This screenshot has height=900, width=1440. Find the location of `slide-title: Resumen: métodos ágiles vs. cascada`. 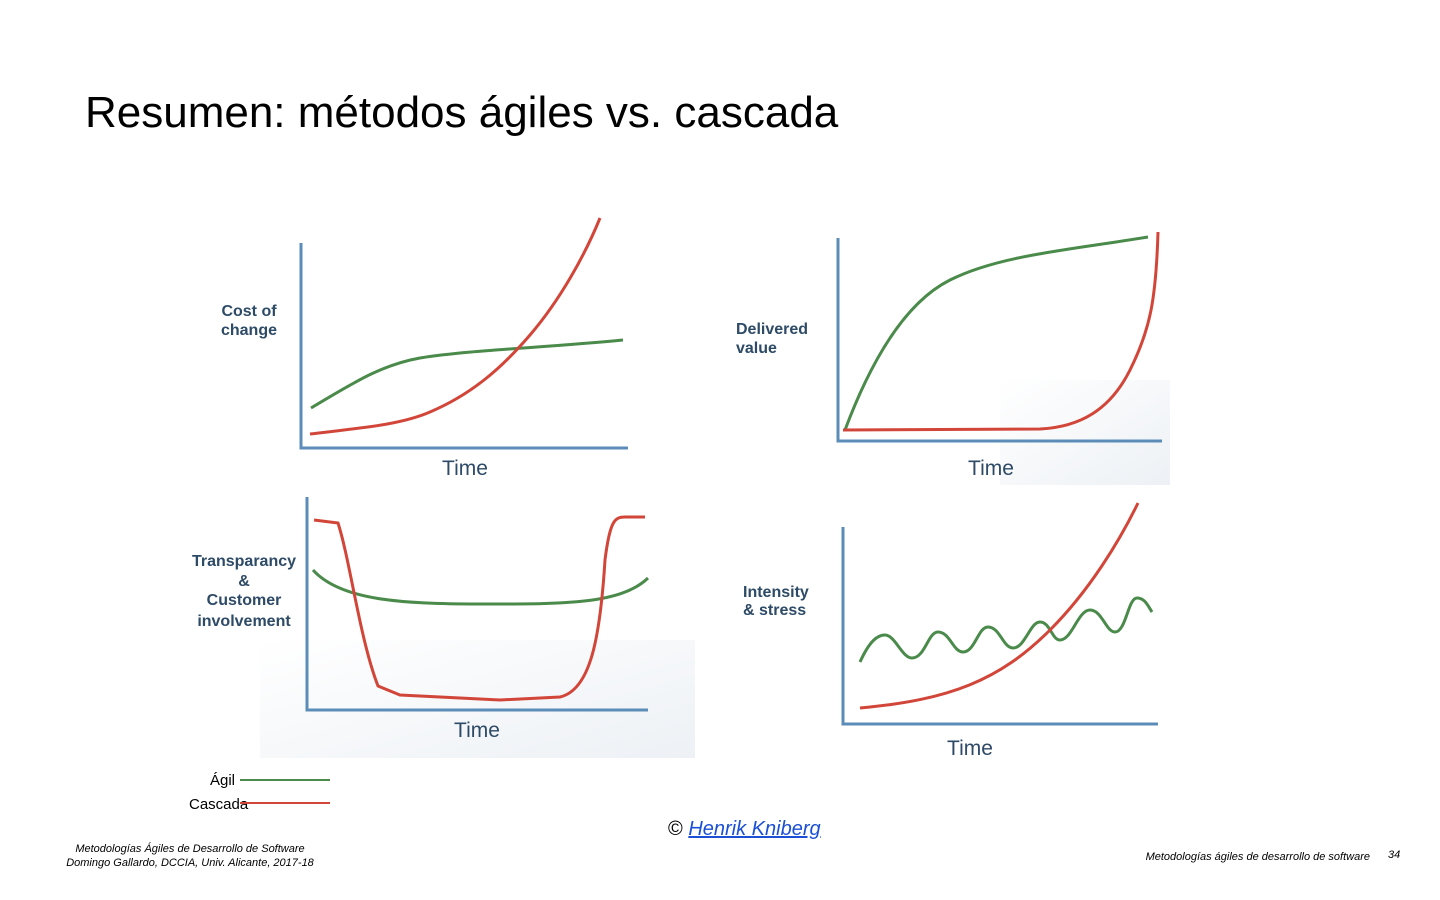

slide-title: Resumen: métodos ágiles vs. cascada is located at coordinates (462, 112).